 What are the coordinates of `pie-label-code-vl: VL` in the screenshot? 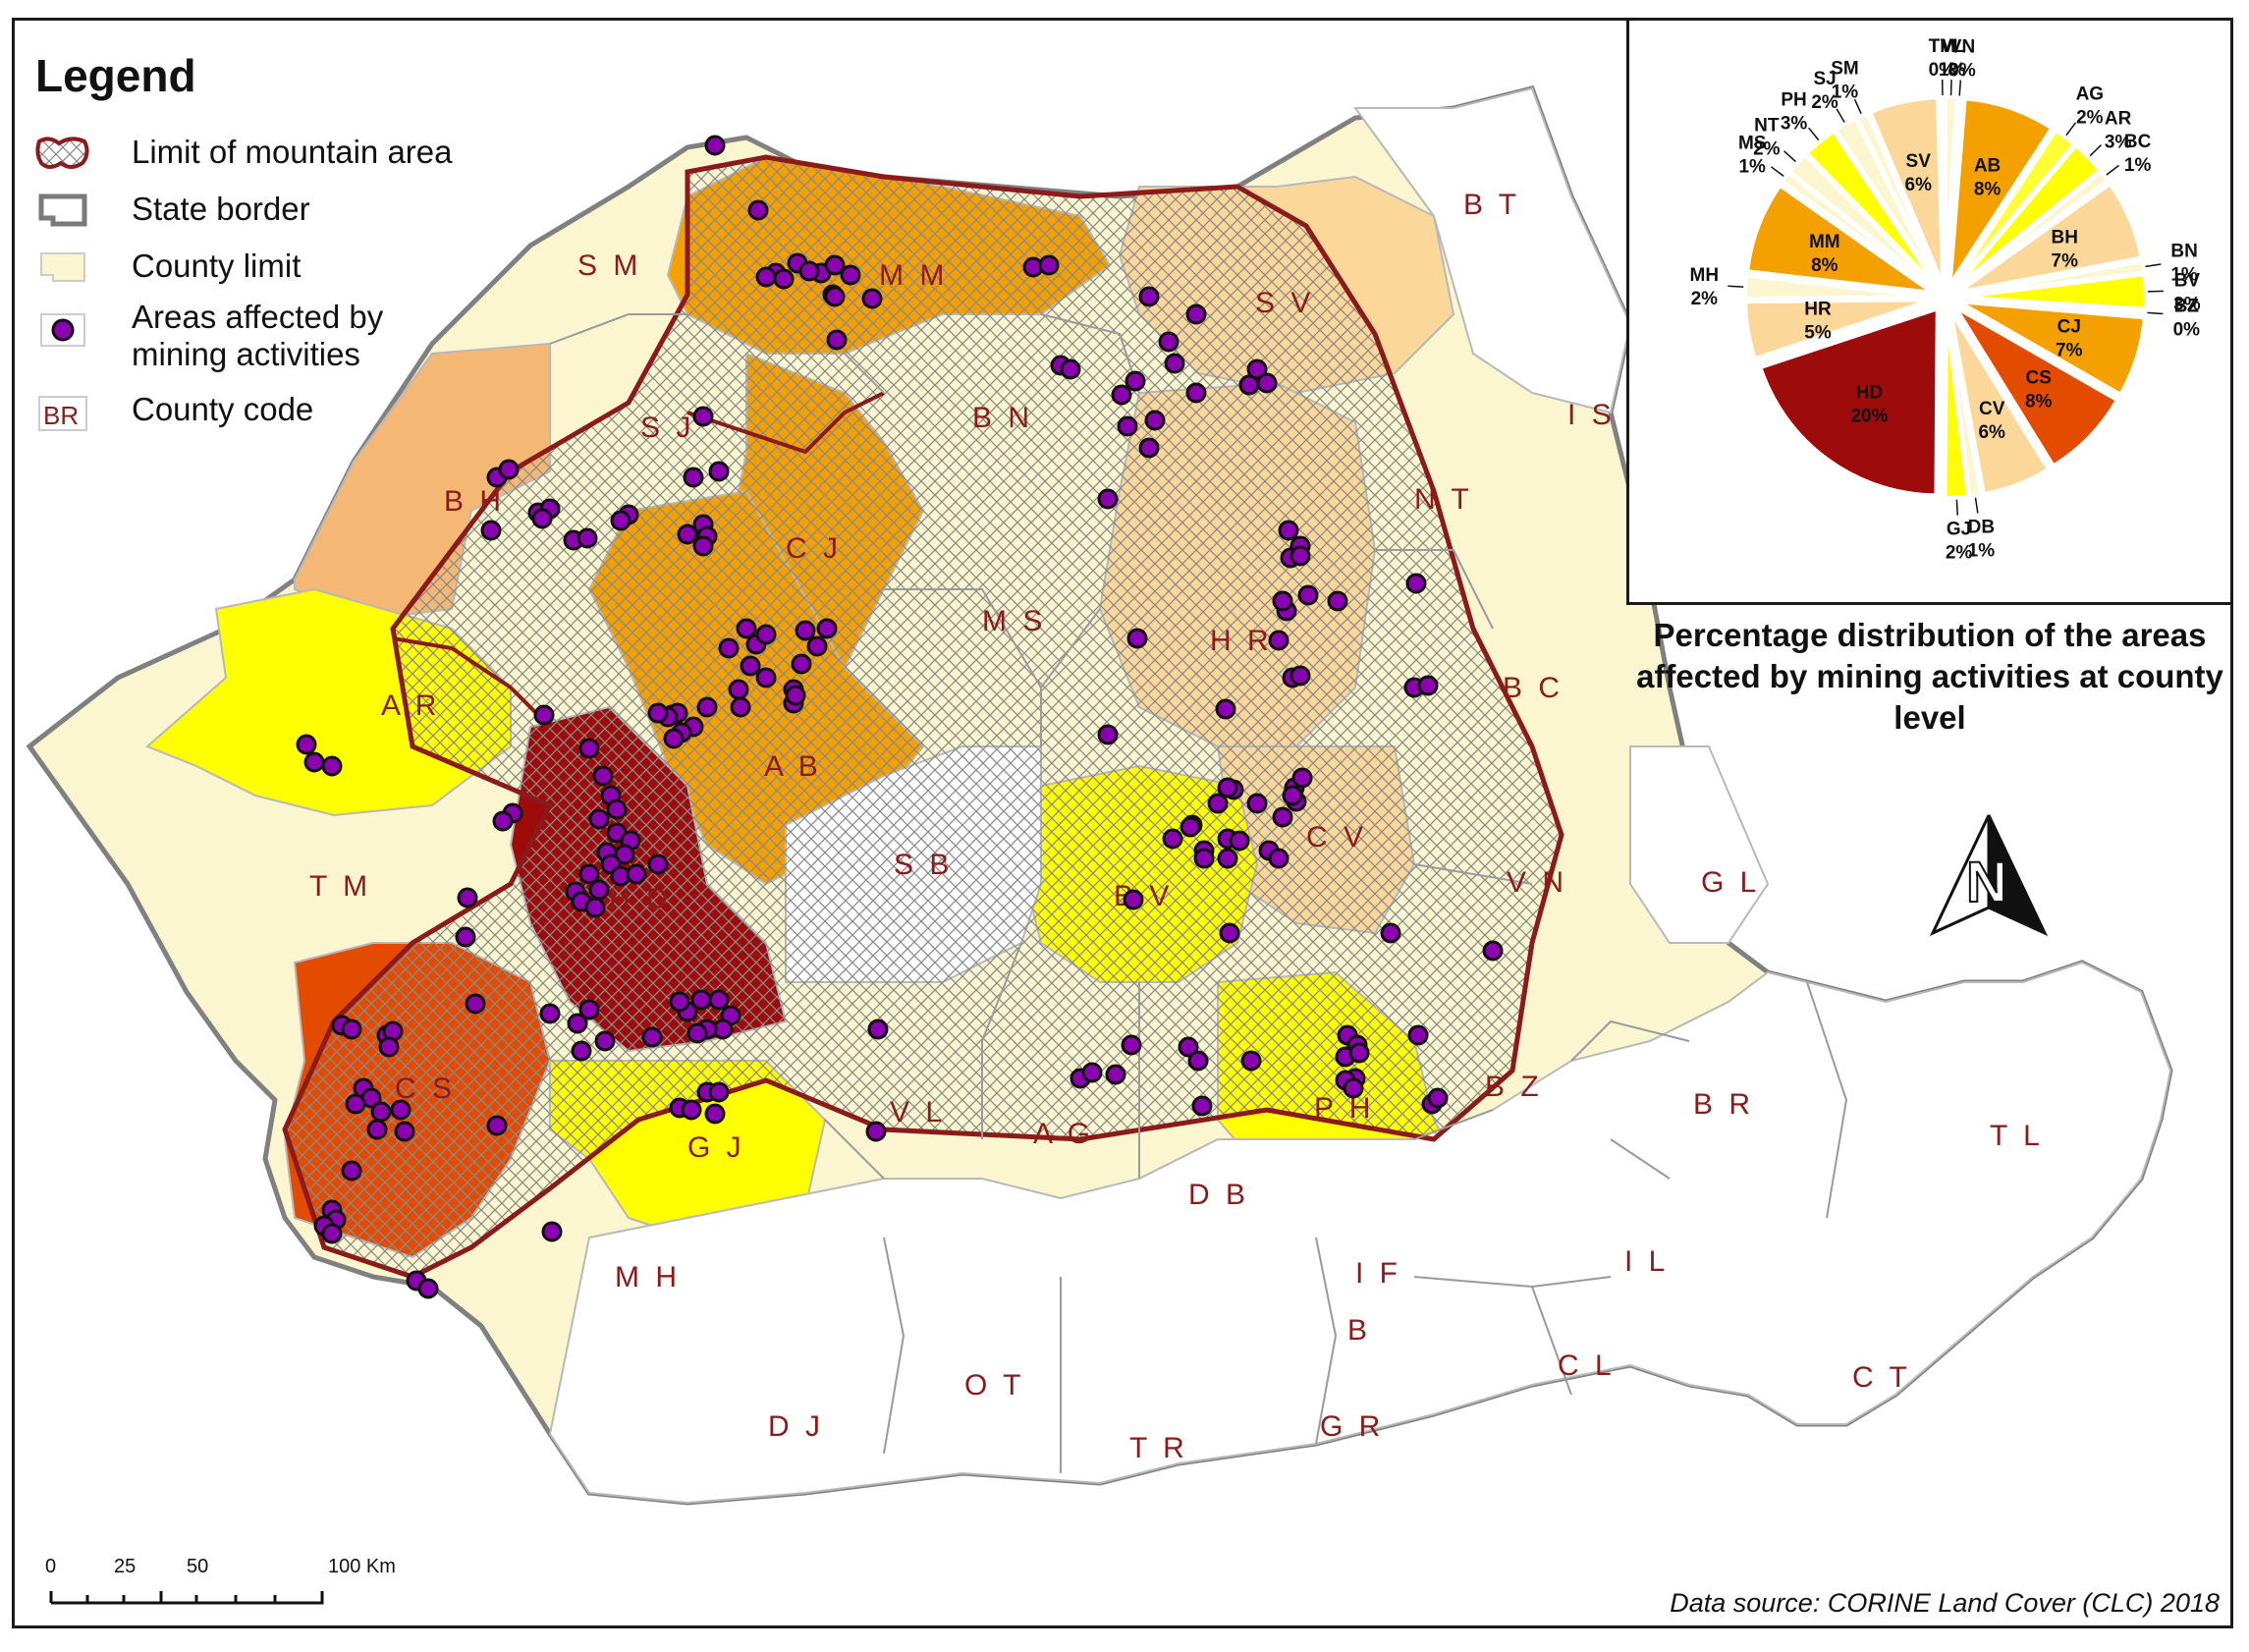 It's located at (1953, 46).